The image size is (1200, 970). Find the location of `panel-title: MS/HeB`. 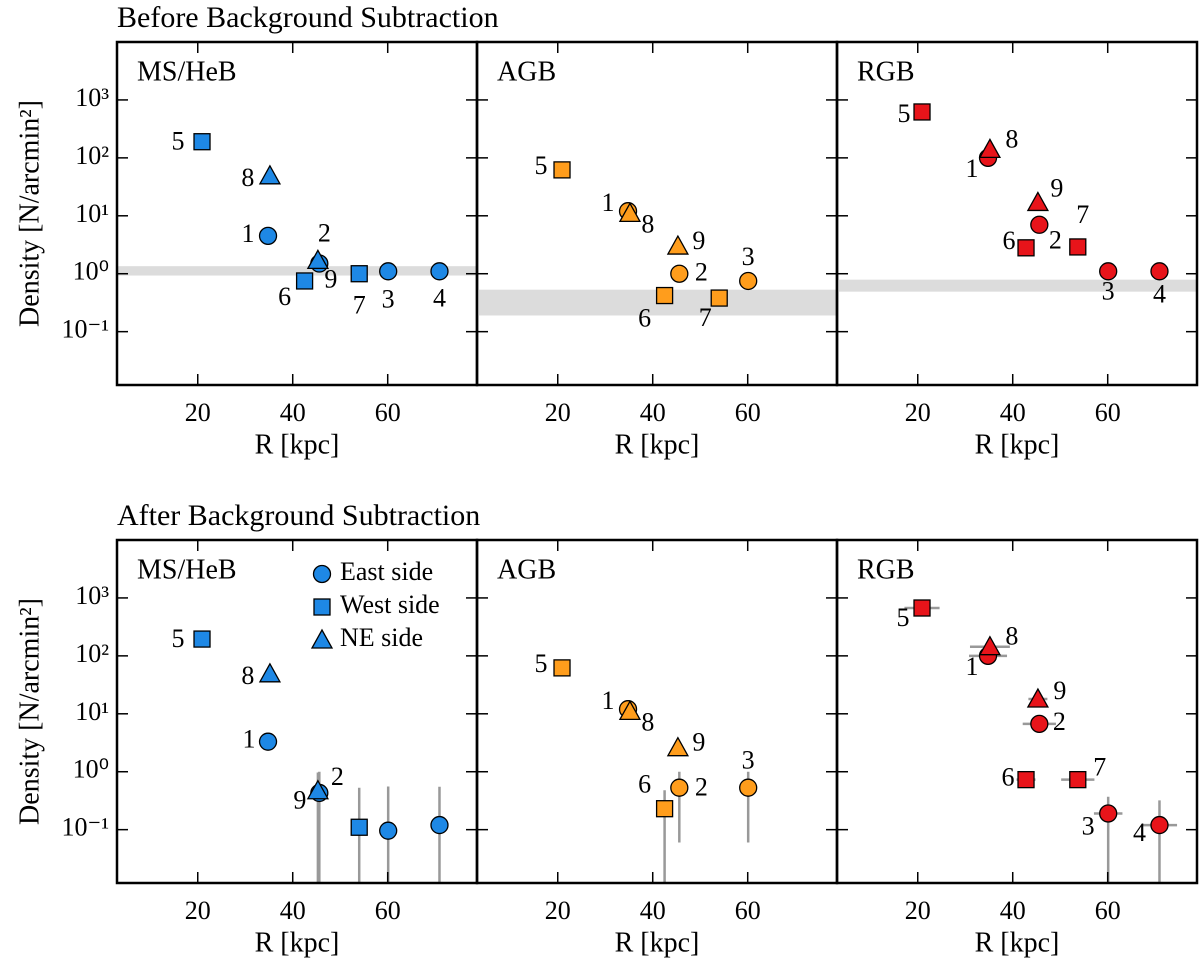

panel-title: MS/HeB is located at coordinates (187, 569).